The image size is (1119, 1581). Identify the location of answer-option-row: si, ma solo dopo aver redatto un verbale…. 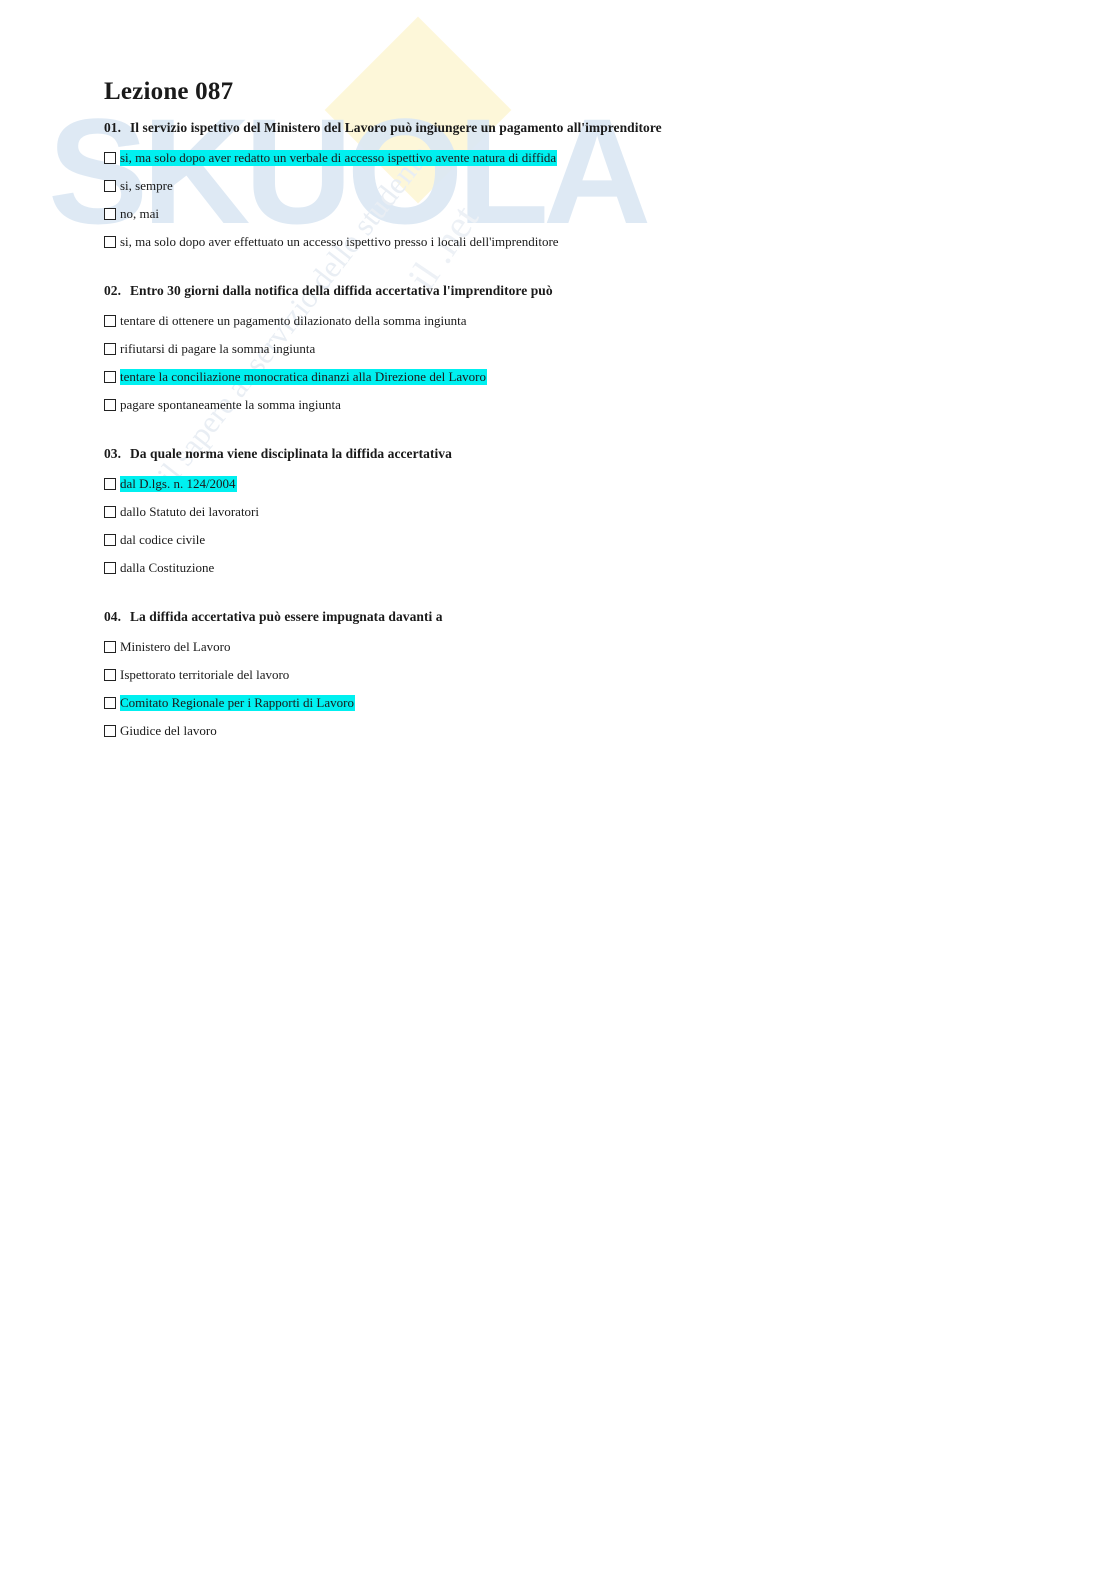
(611, 158).